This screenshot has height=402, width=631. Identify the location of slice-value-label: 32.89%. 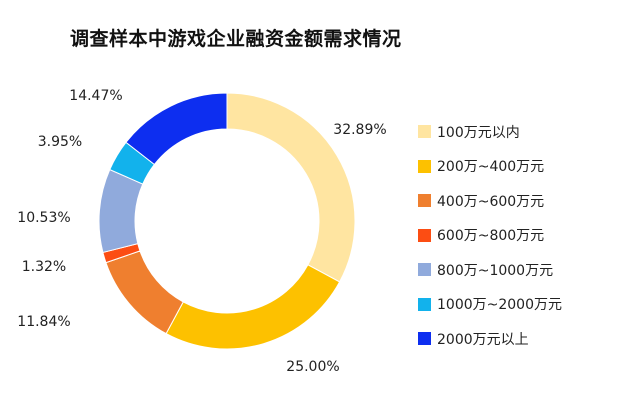
(359, 130).